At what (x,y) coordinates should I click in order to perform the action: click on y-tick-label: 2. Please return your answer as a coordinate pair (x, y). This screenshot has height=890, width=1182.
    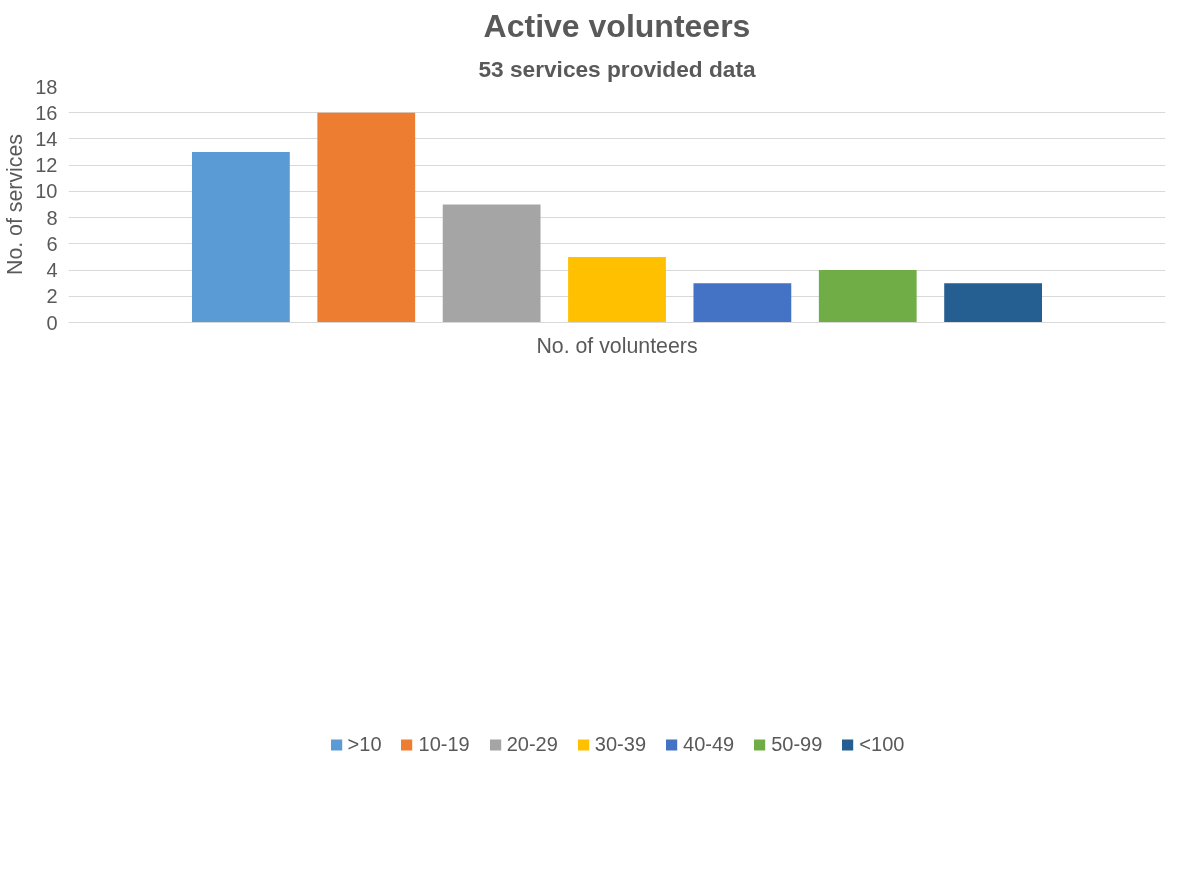
    Looking at the image, I should click on (52, 296).